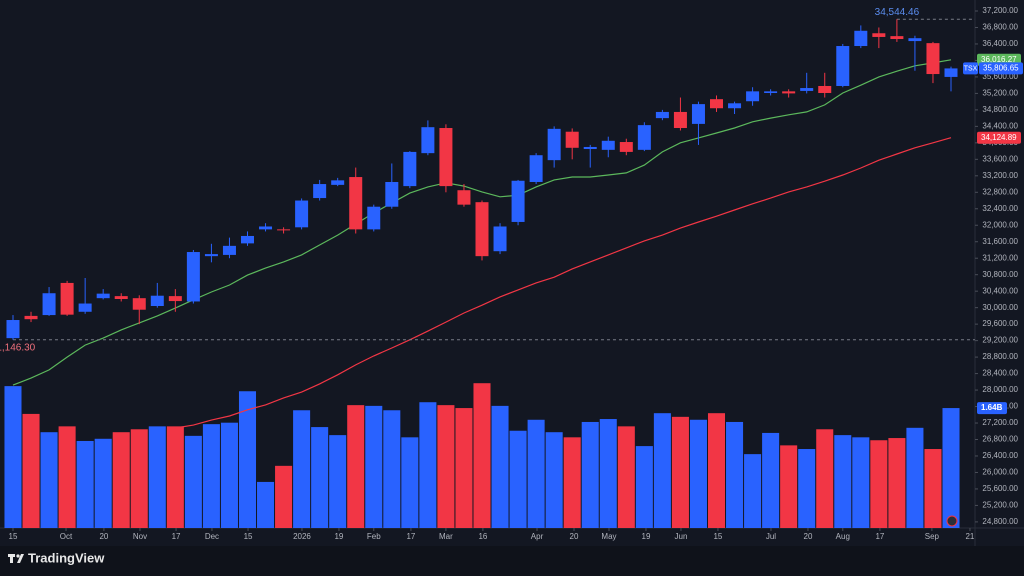 This screenshot has height=576, width=1024. Describe the element at coordinates (248, 536) in the screenshot. I see `x-tick-label: 15` at that location.